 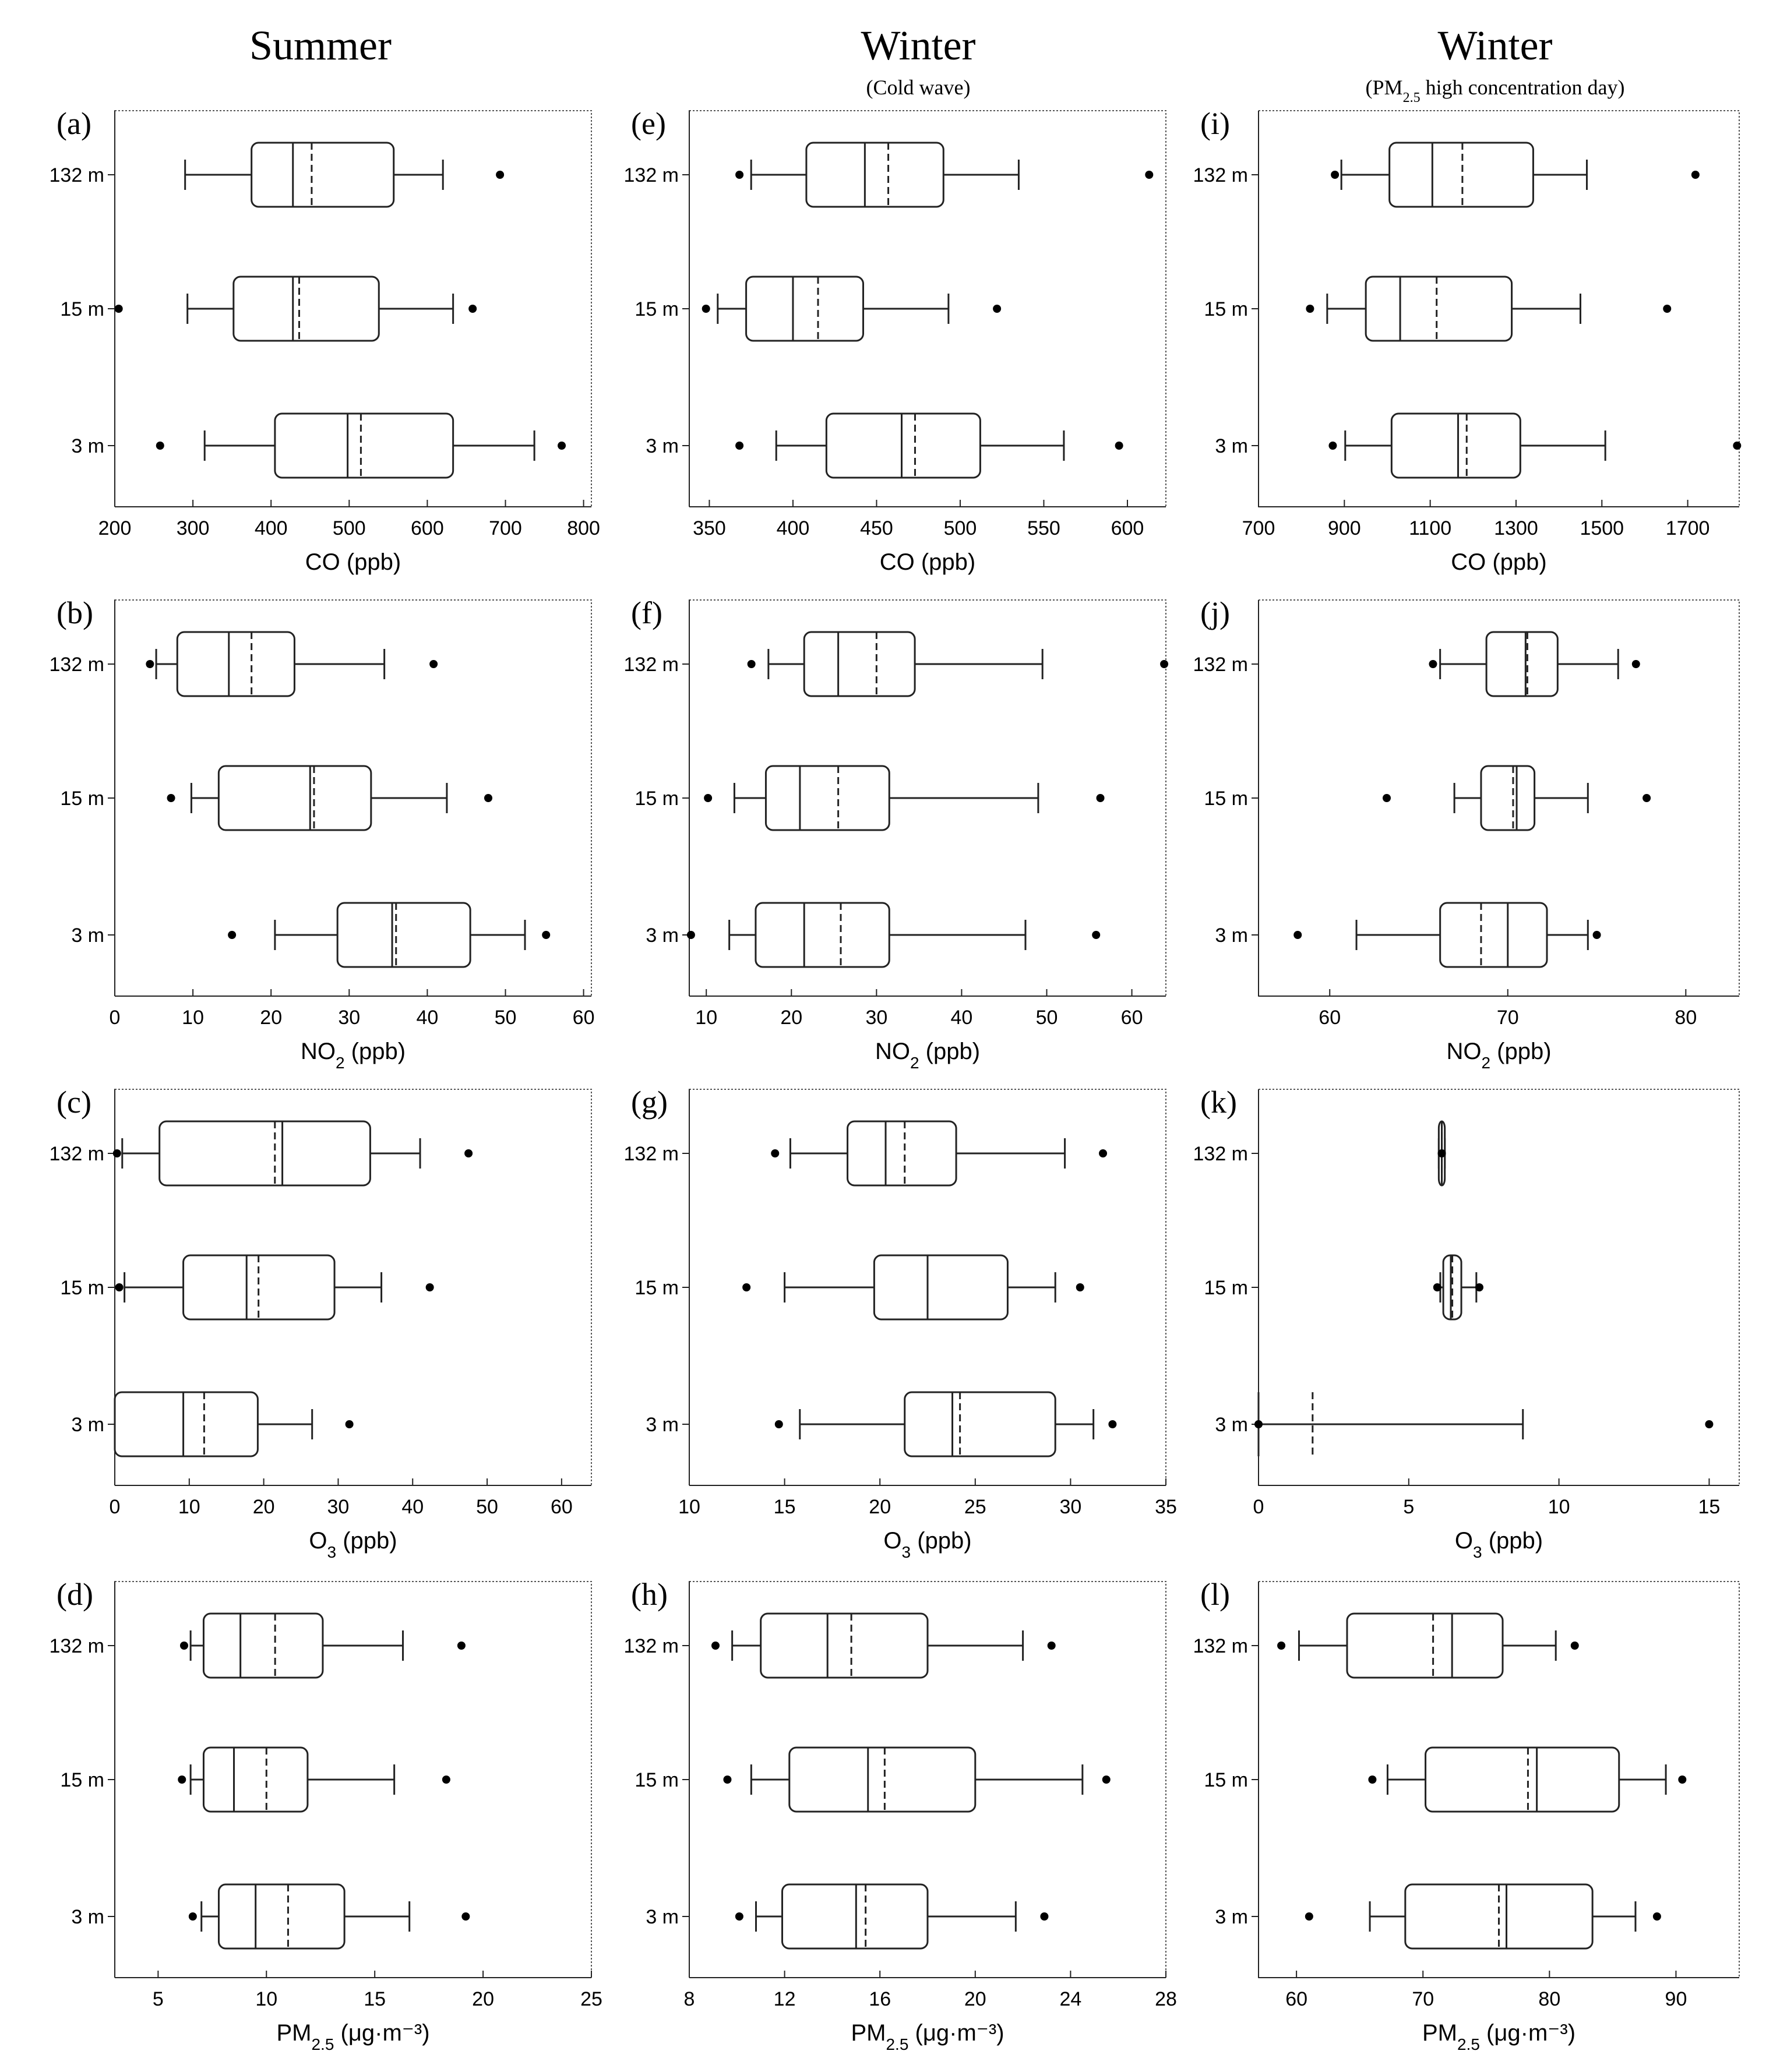 I want to click on x-tick-label: 40, so click(x=412, y=1507).